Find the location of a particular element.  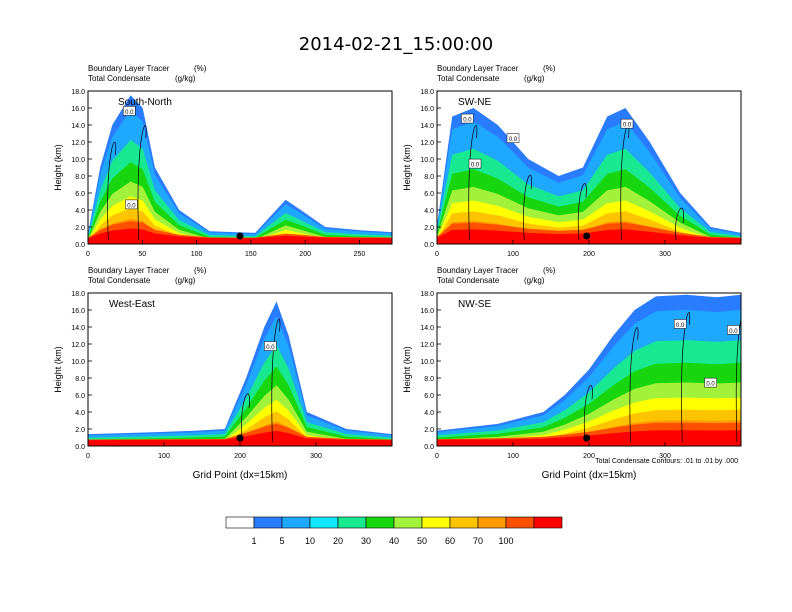

panel-frame is located at coordinates (240, 167).